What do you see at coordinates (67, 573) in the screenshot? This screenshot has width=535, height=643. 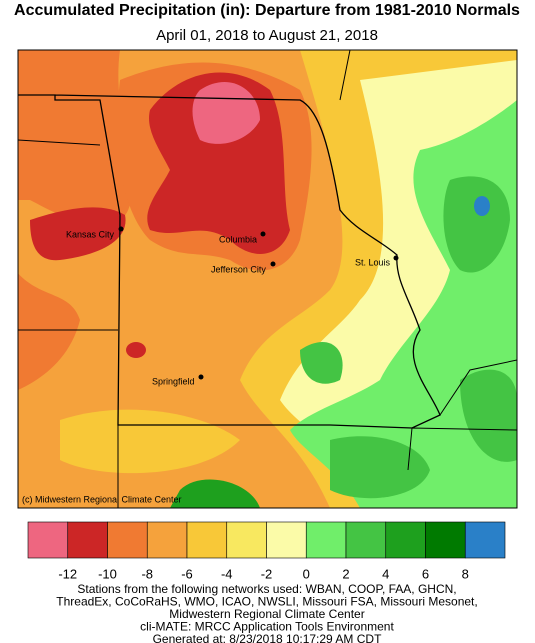 I see `legend-tick-label: -12` at bounding box center [67, 573].